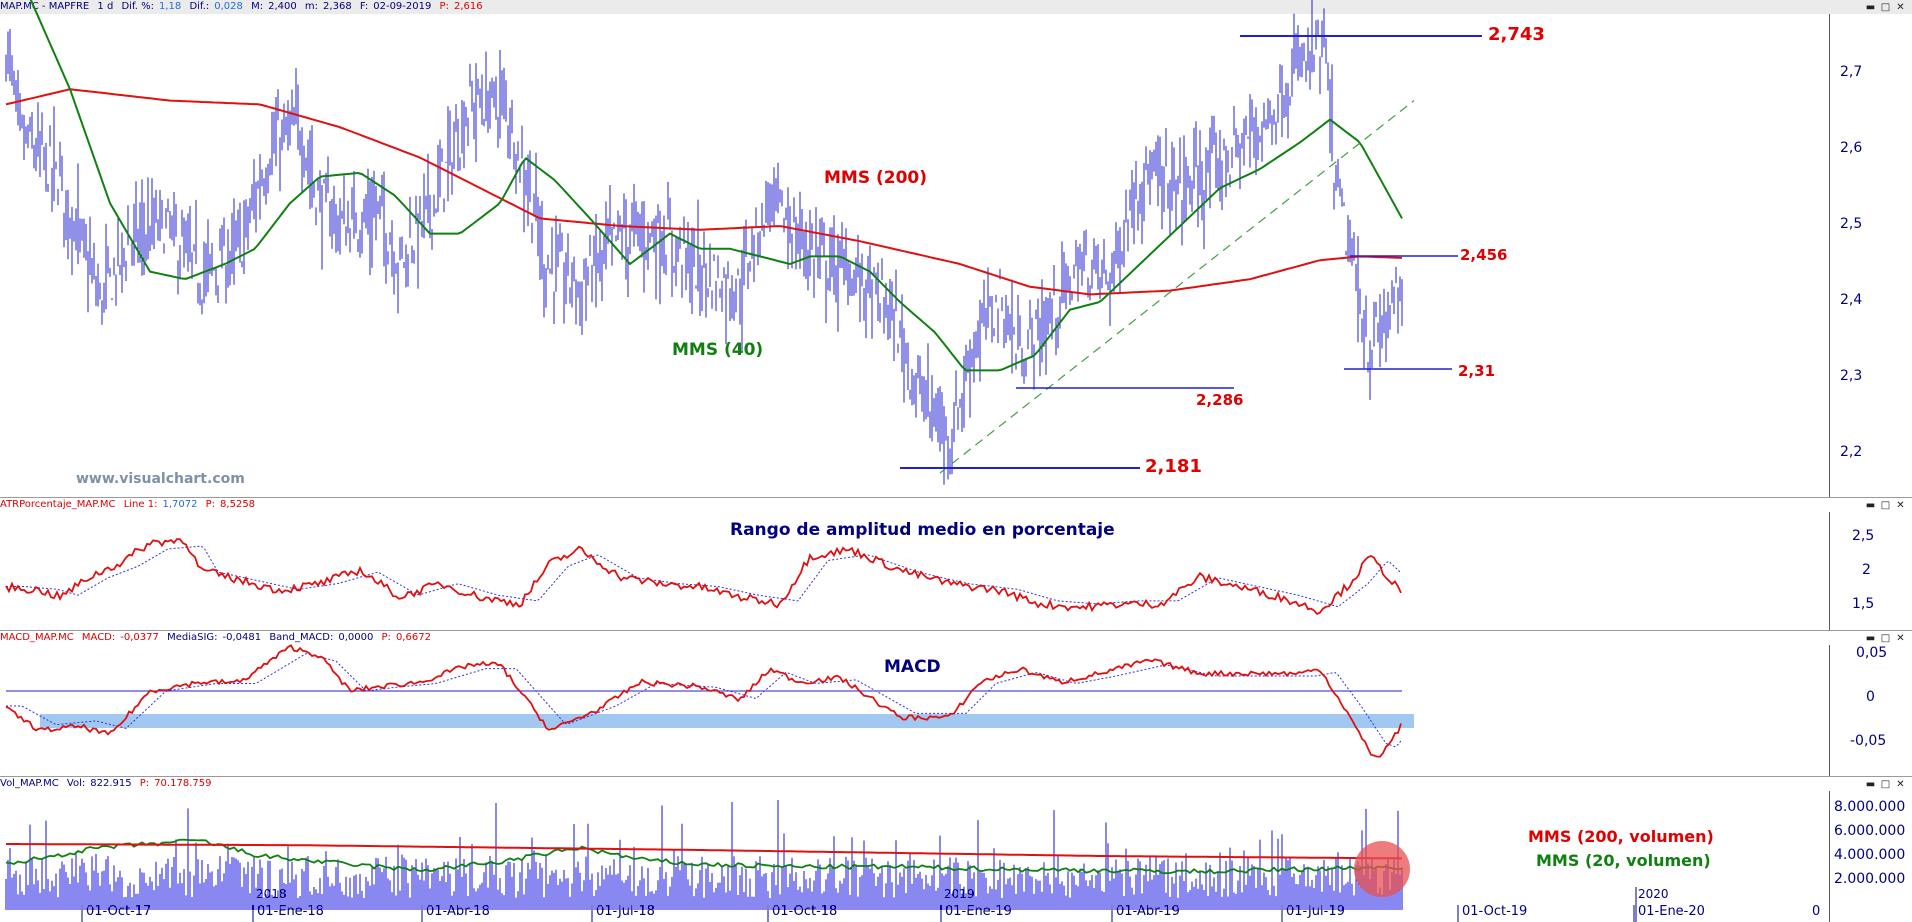 The width and height of the screenshot is (1912, 922). Describe the element at coordinates (1851, 72) in the screenshot. I see `y-tick: 2,7` at that location.